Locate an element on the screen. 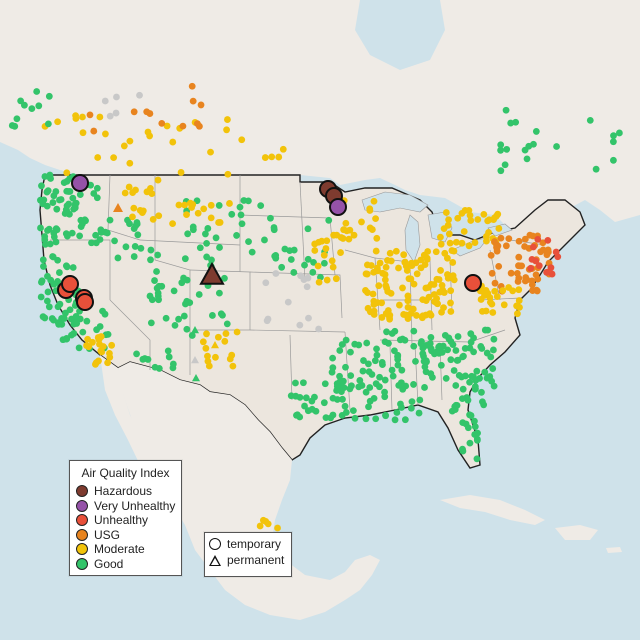 Image resolution: width=640 pixels, height=640 pixels. legend-label: Good is located at coordinates (109, 563).